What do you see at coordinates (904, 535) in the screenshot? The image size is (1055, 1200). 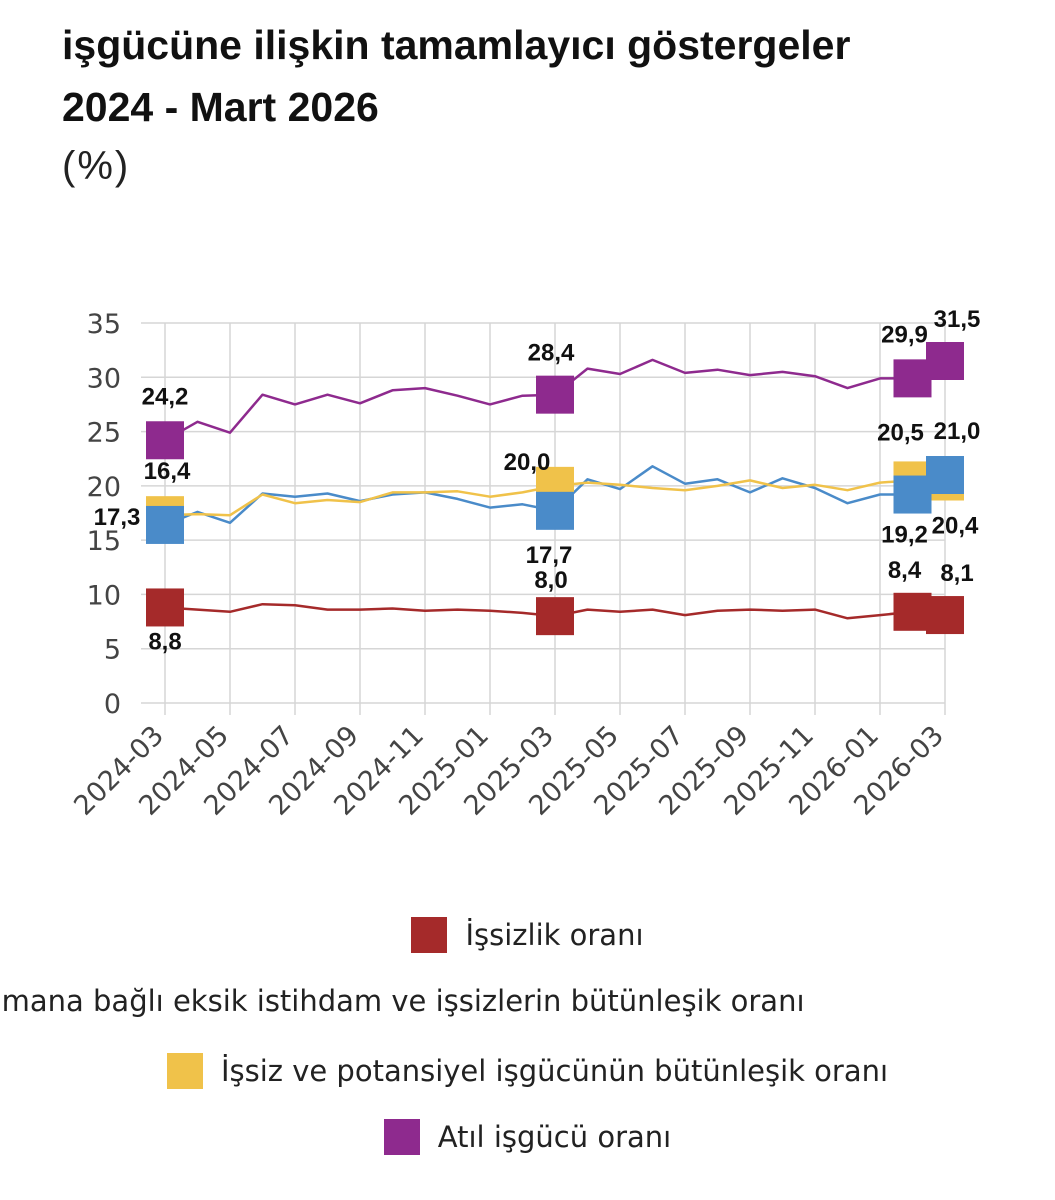 I see `data-label: 19,2` at bounding box center [904, 535].